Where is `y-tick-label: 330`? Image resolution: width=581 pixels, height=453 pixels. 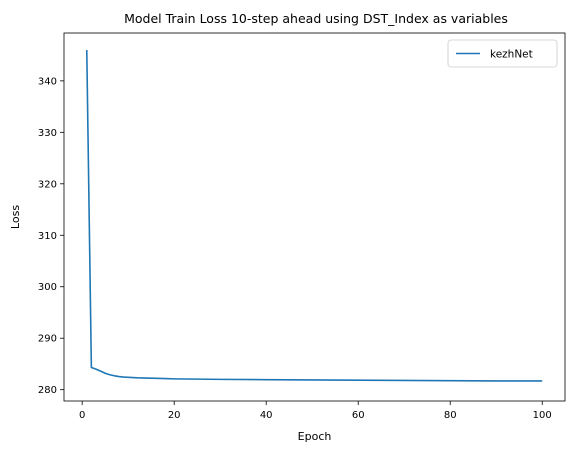 y-tick-label: 330 is located at coordinates (47, 133).